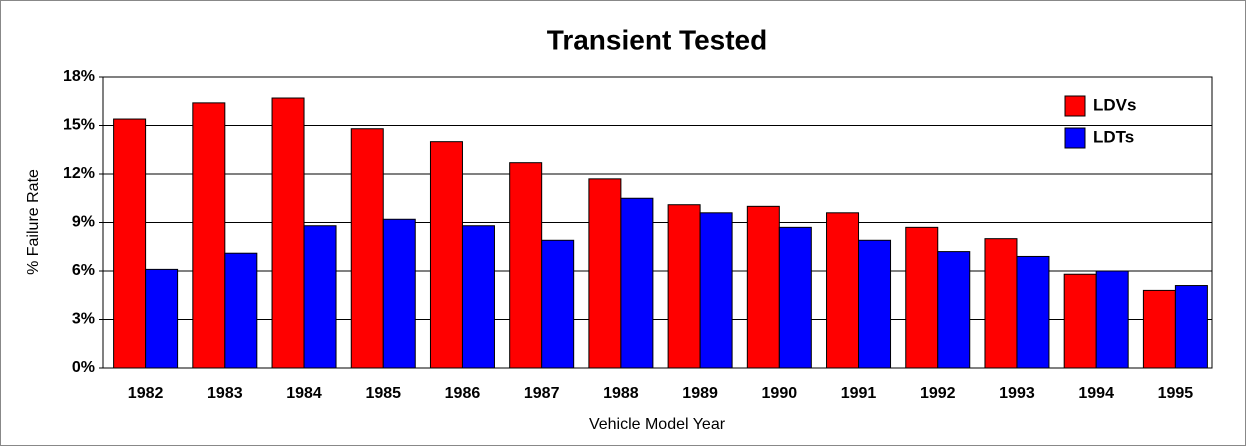  What do you see at coordinates (463, 393) in the screenshot?
I see `x-tick-label: 1986` at bounding box center [463, 393].